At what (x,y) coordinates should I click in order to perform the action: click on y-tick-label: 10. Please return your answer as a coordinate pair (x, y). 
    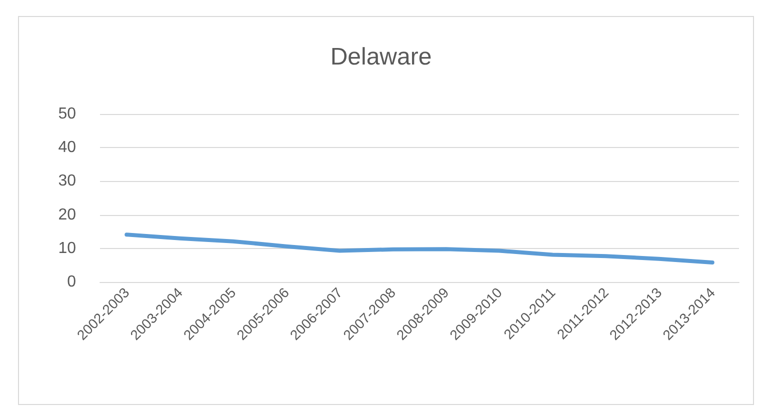
    Looking at the image, I should click on (67, 248).